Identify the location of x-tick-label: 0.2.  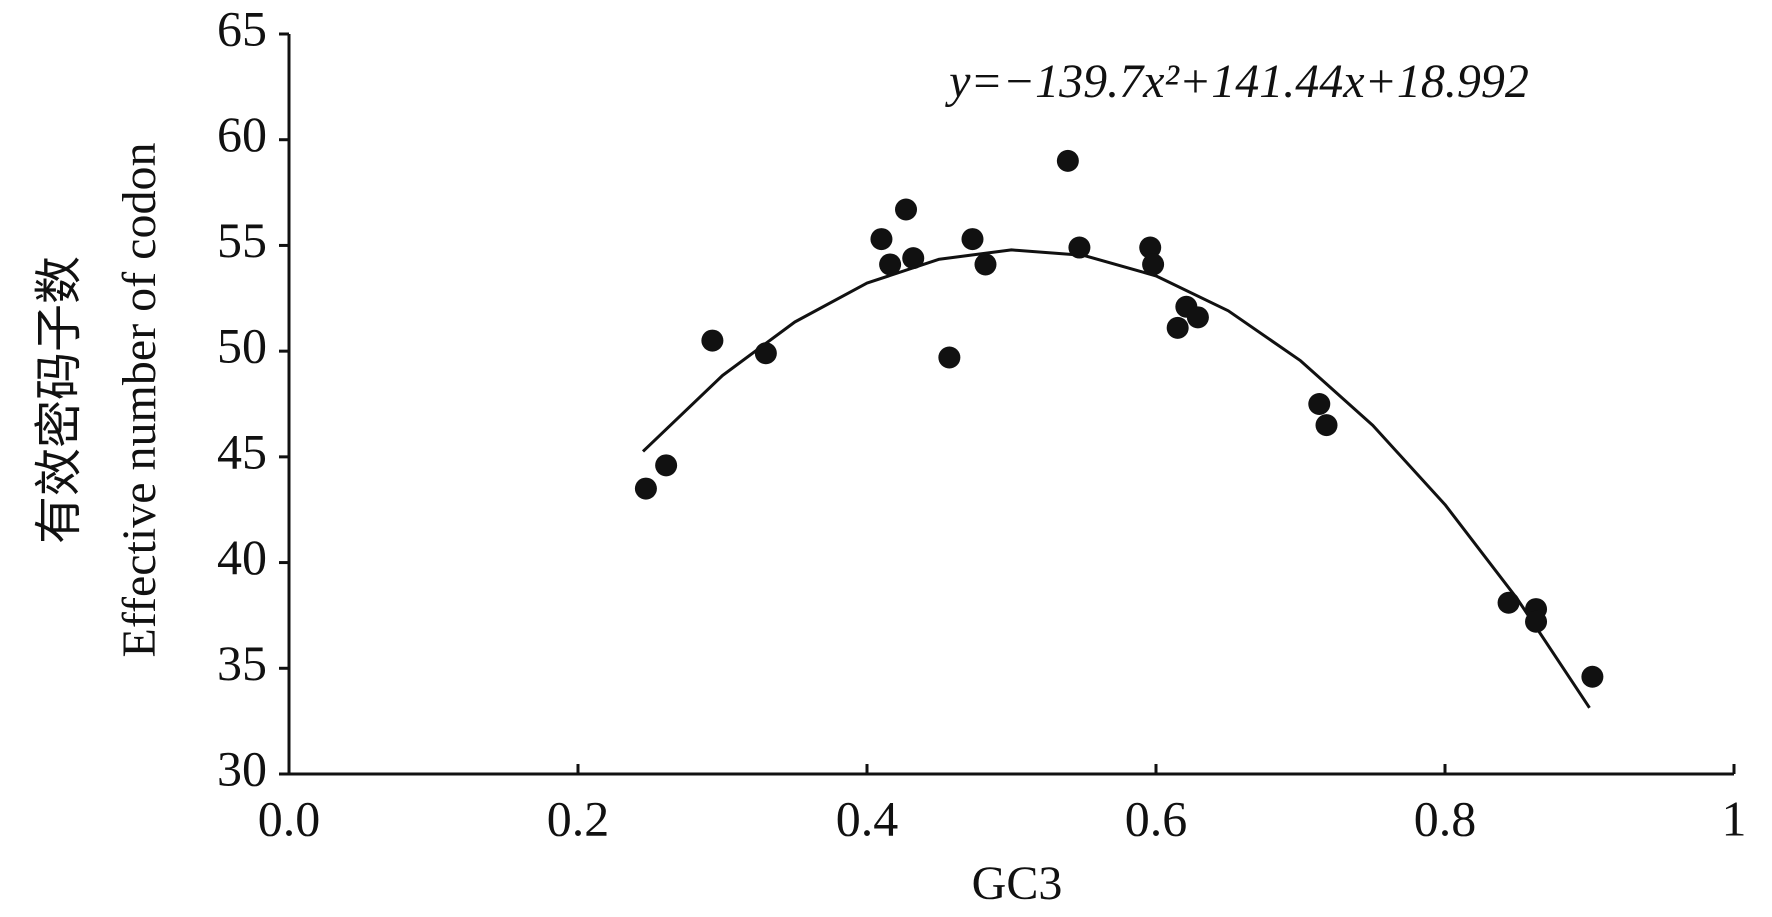
(578, 818).